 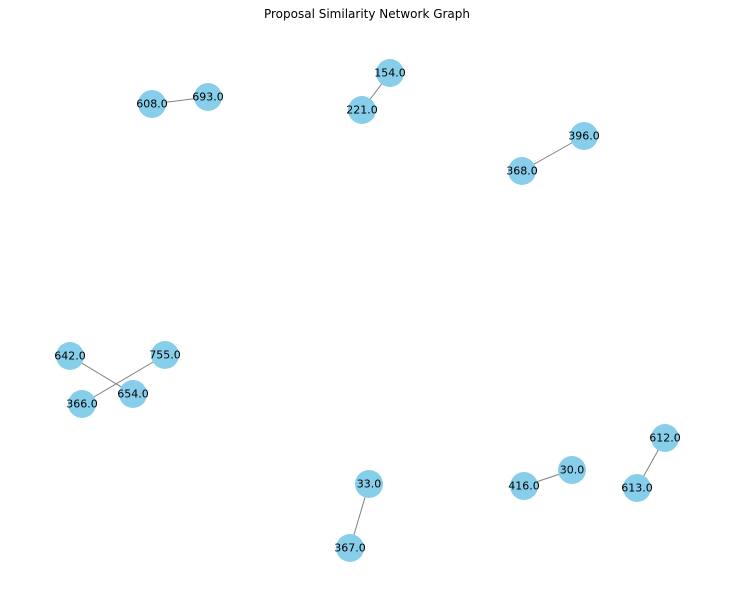 I want to click on node-label: 416.0, so click(x=524, y=486).